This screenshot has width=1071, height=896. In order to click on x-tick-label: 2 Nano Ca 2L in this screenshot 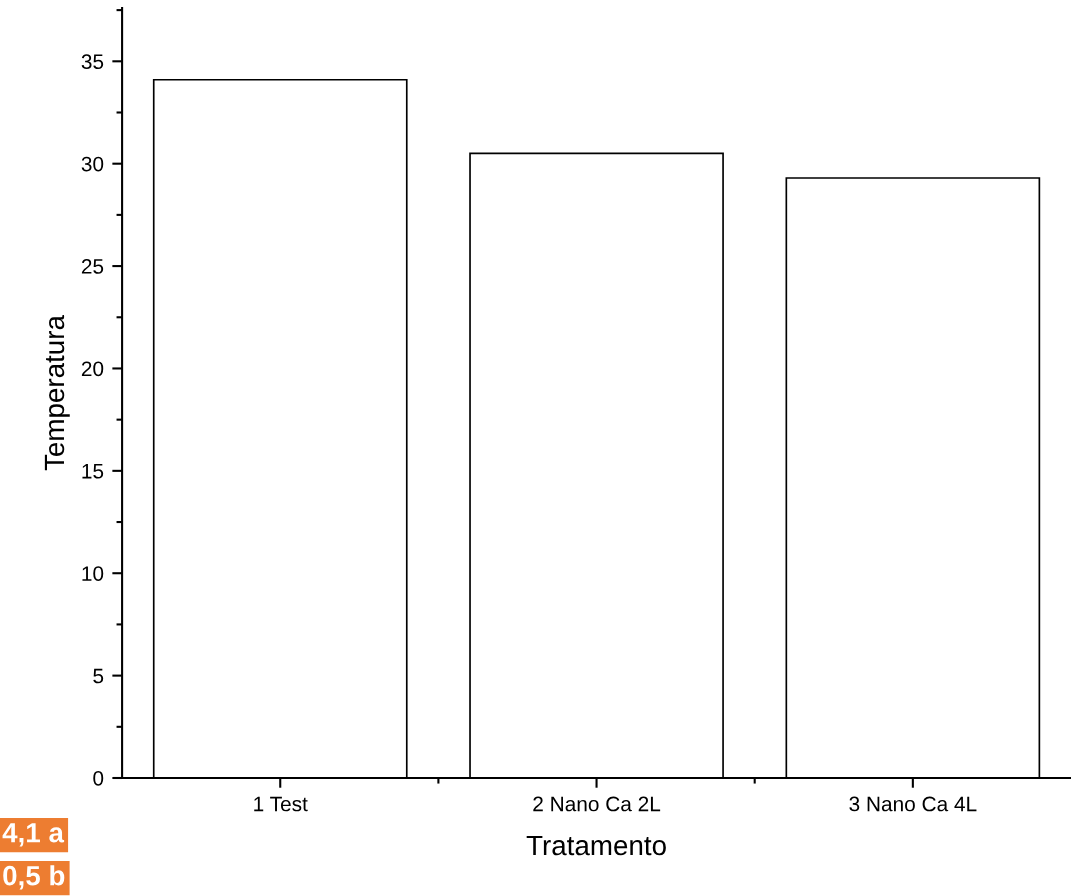, I will do `click(597, 804)`.